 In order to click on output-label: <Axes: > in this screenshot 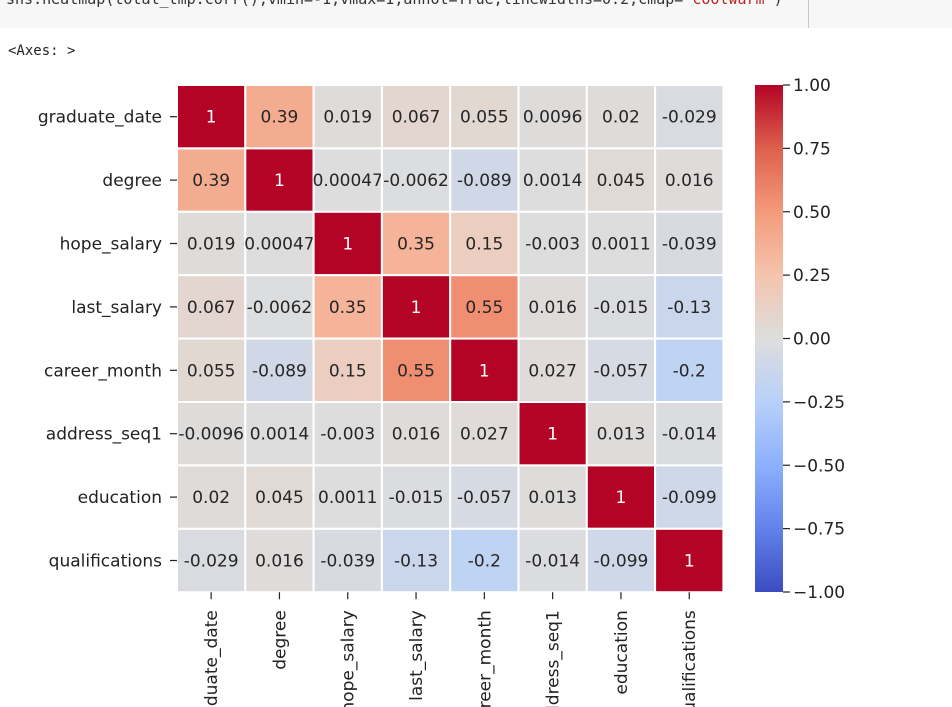, I will do `click(42, 51)`.